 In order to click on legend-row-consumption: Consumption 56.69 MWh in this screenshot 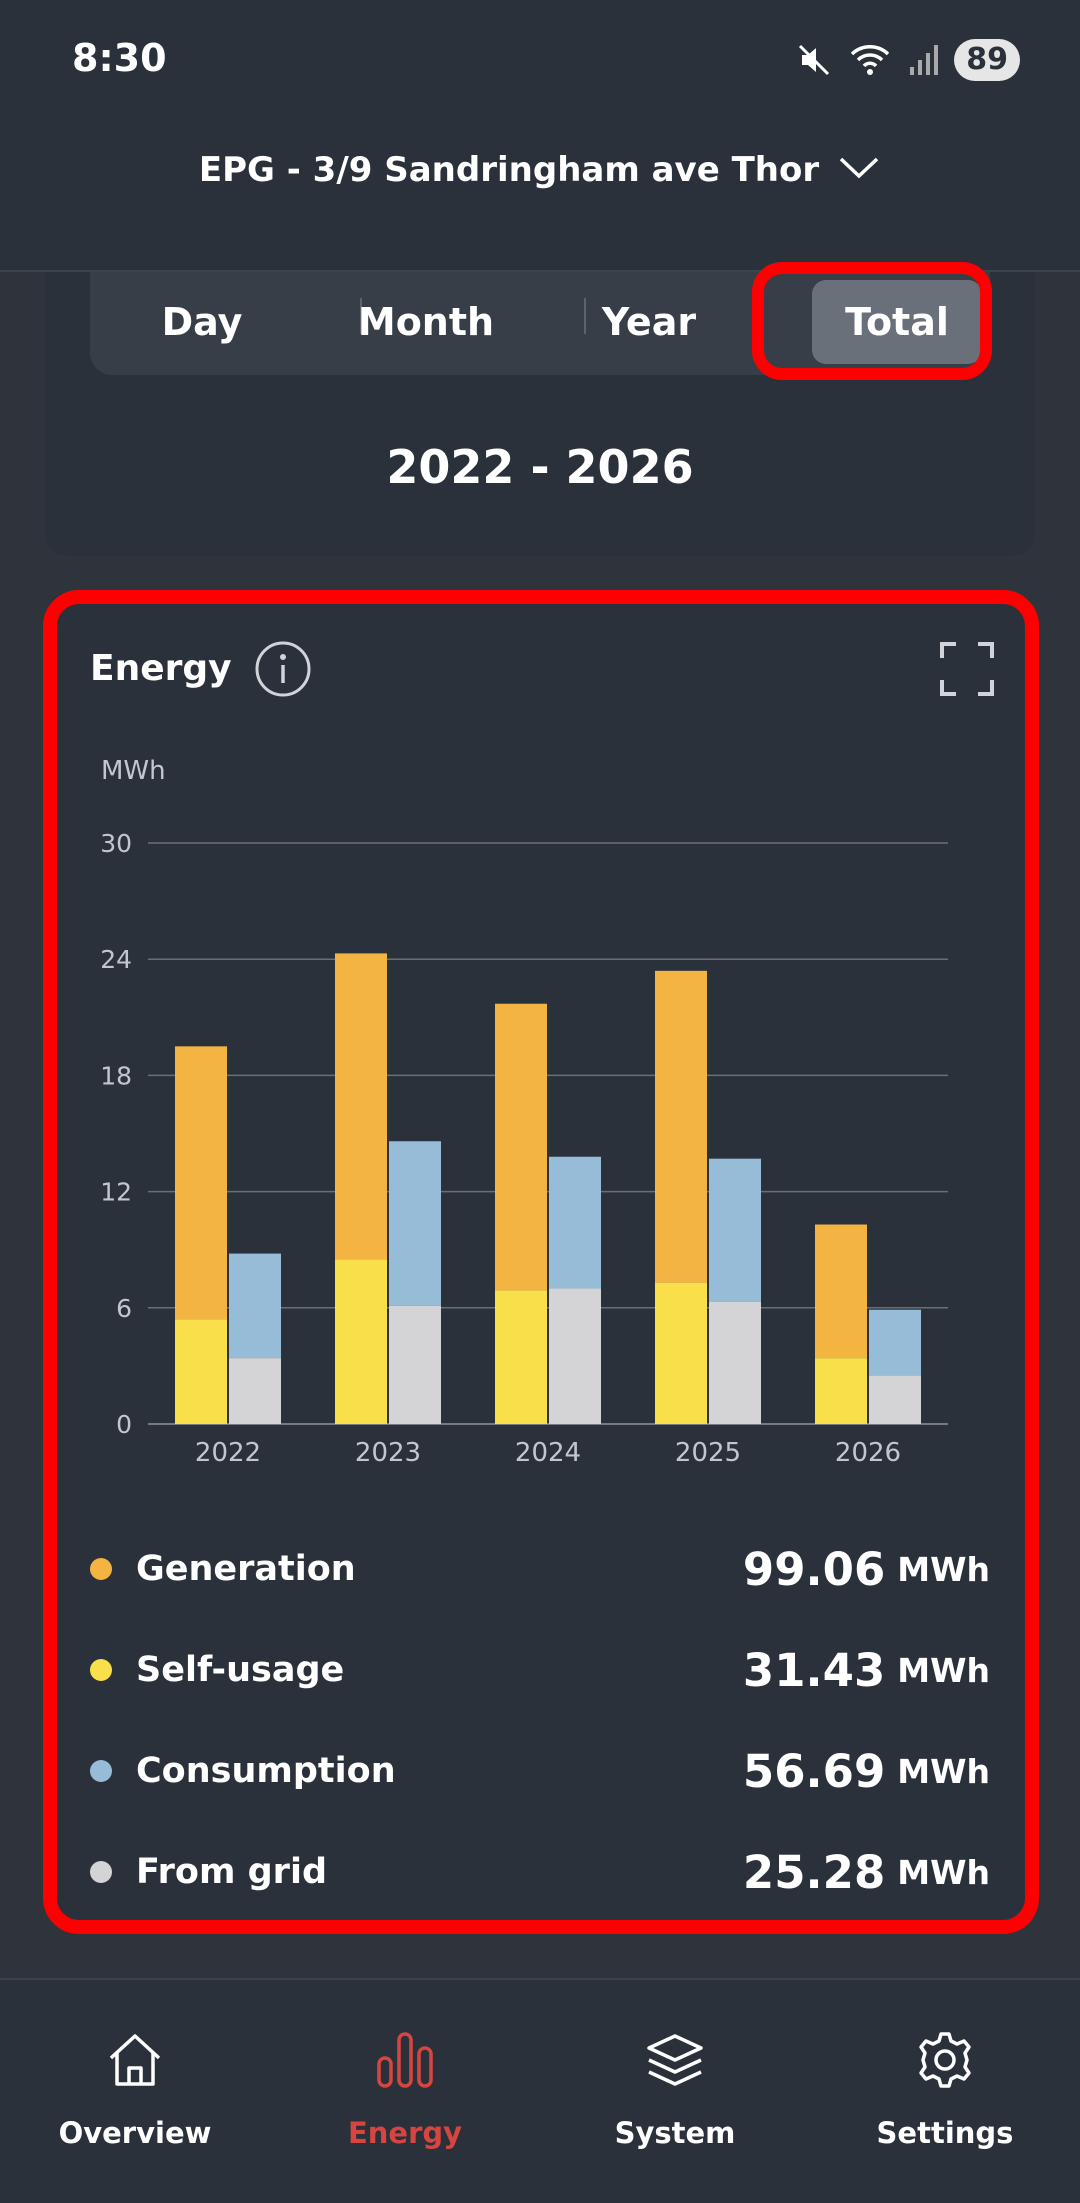, I will do `click(540, 1771)`.